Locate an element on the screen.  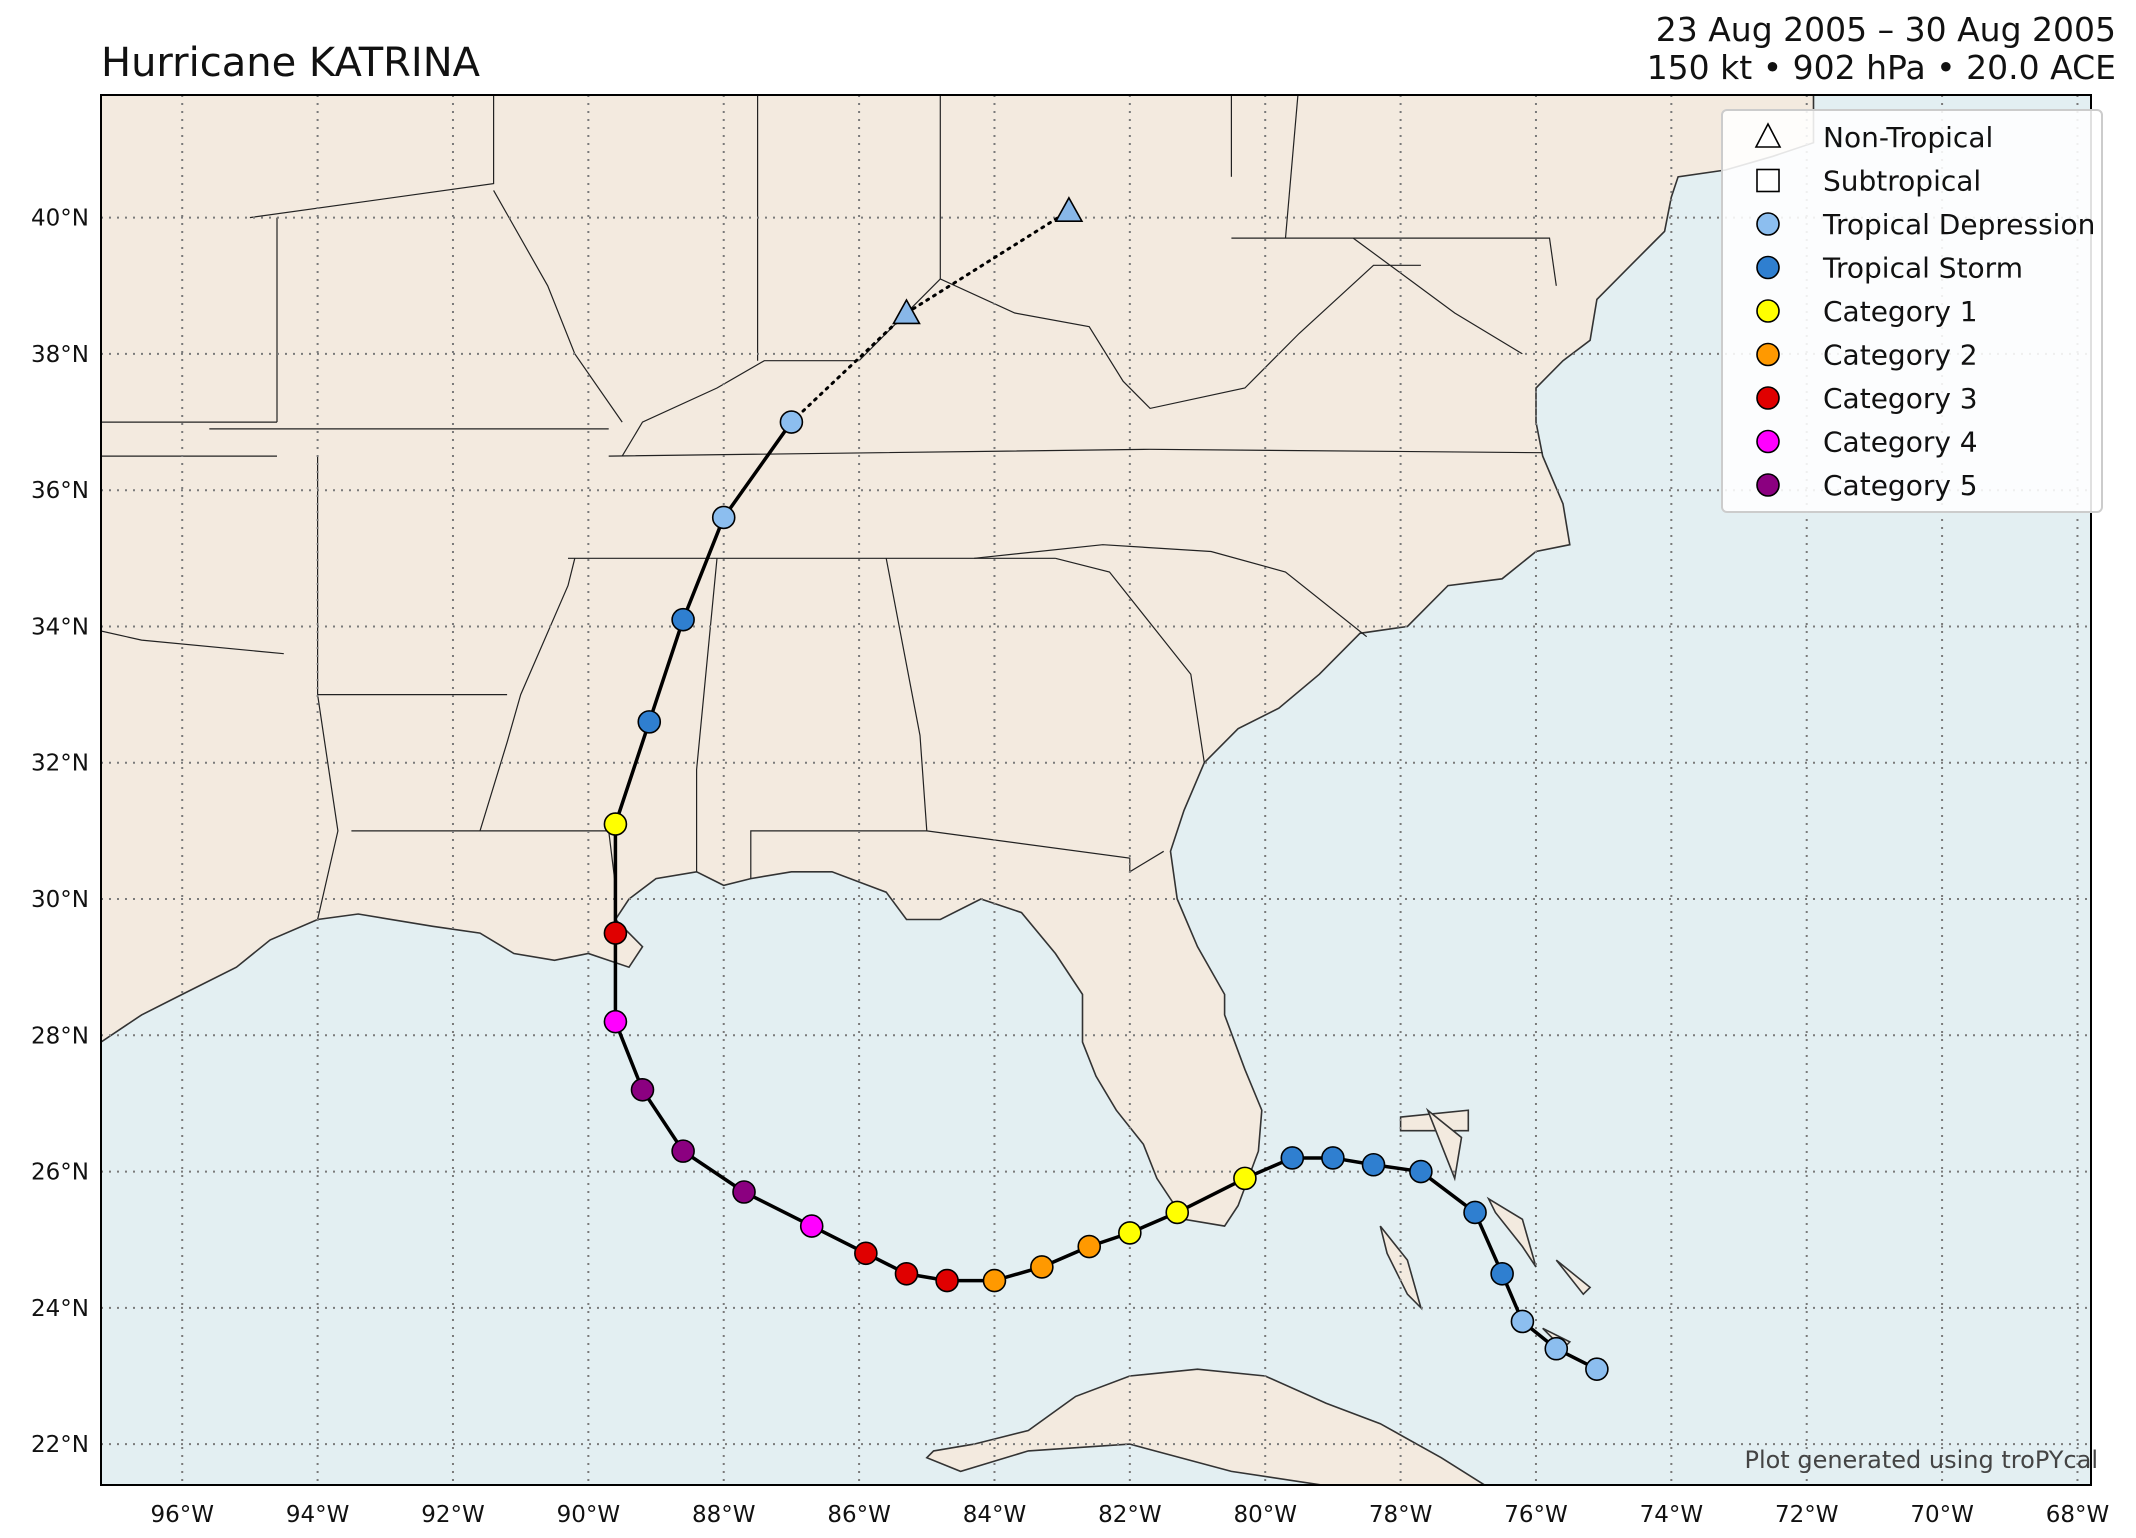
legend-label: Category 3 is located at coordinates (1900, 398).